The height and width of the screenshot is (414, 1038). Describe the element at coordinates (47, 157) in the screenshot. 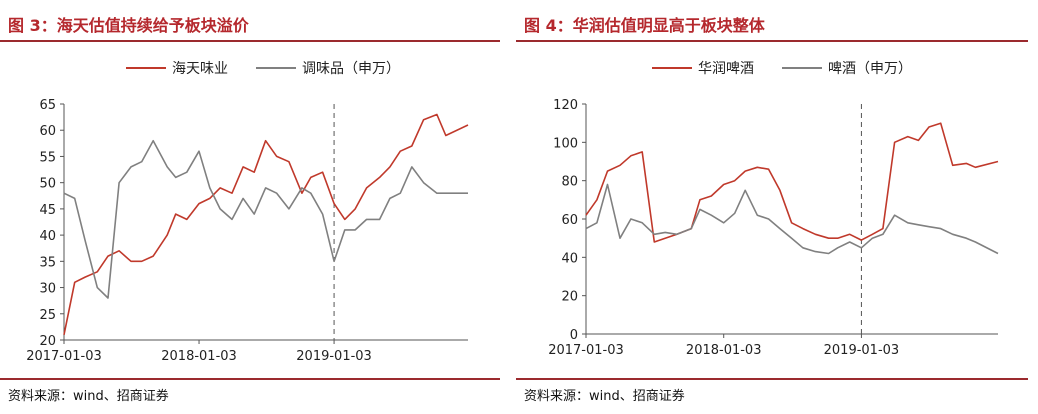

I see `y-tick-label: 55` at that location.